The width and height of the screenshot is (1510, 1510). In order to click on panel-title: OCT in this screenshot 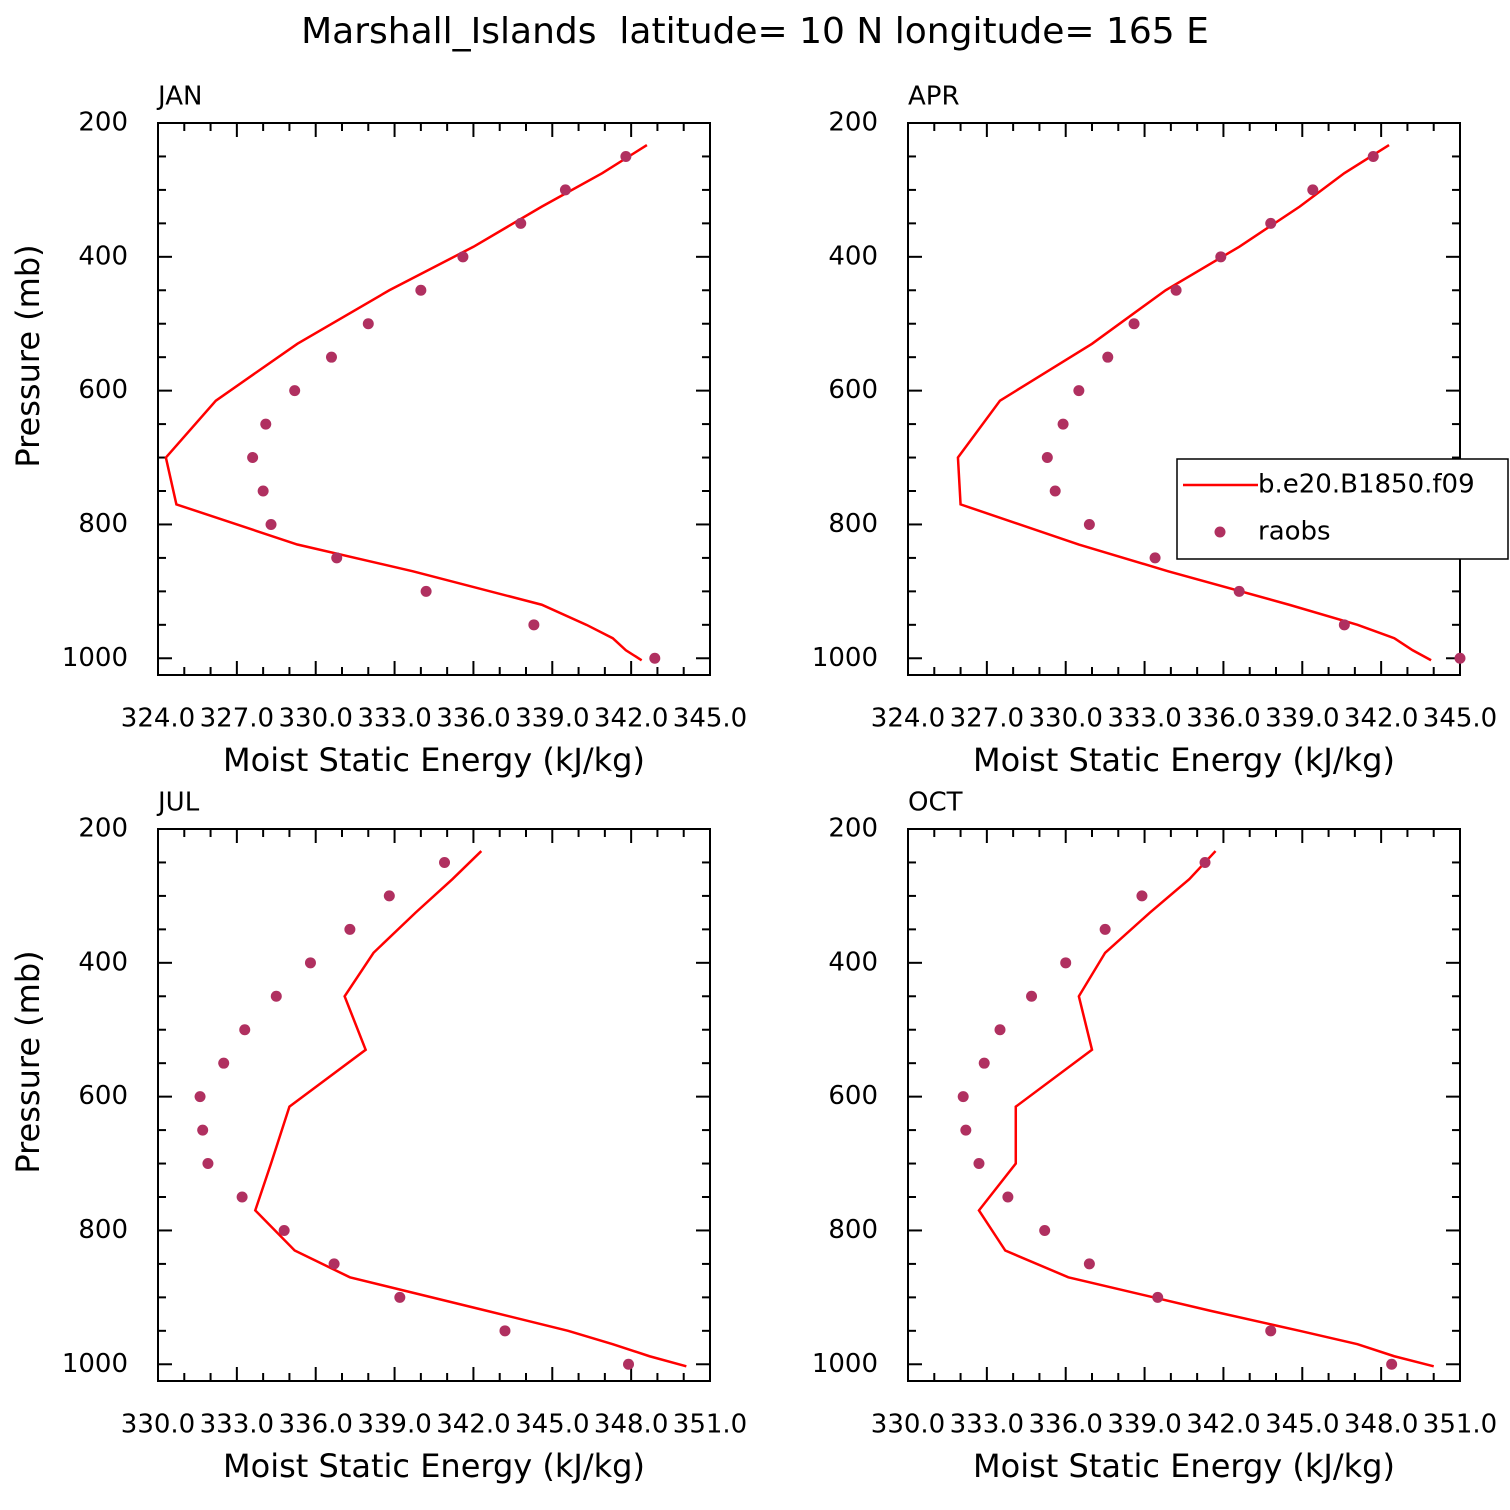, I will do `click(935, 803)`.